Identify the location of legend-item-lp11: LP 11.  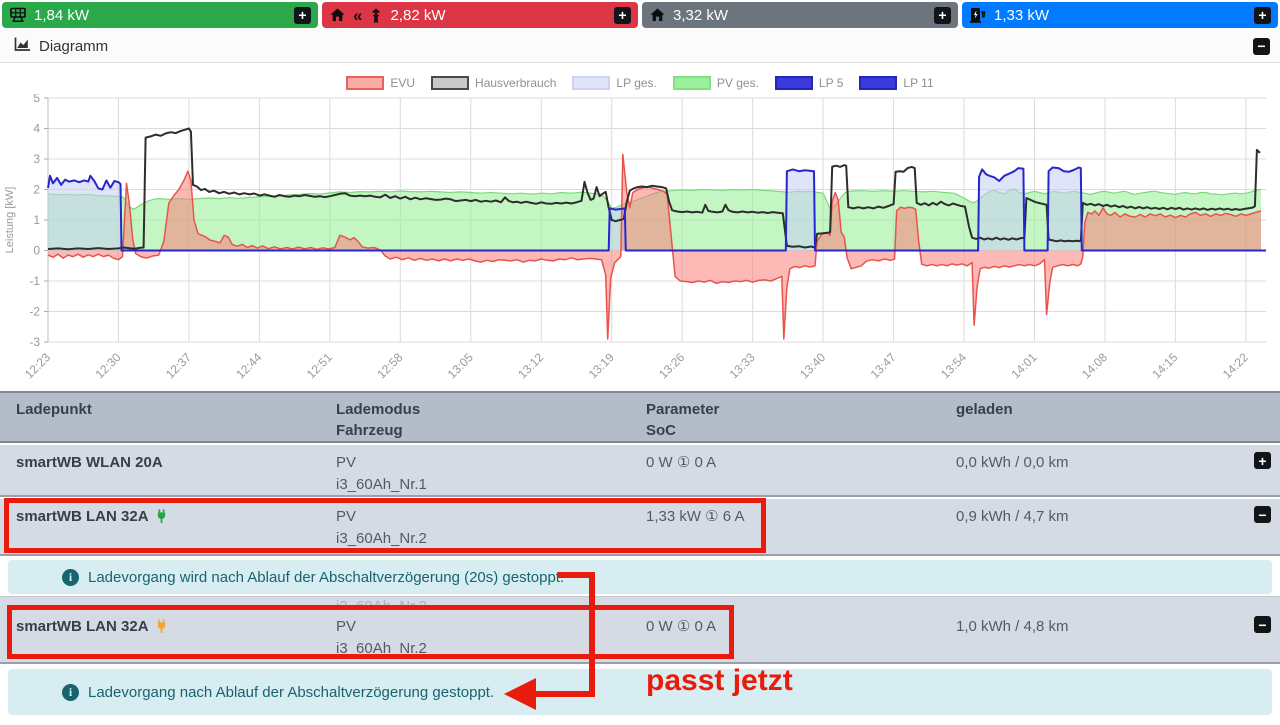
(896, 83).